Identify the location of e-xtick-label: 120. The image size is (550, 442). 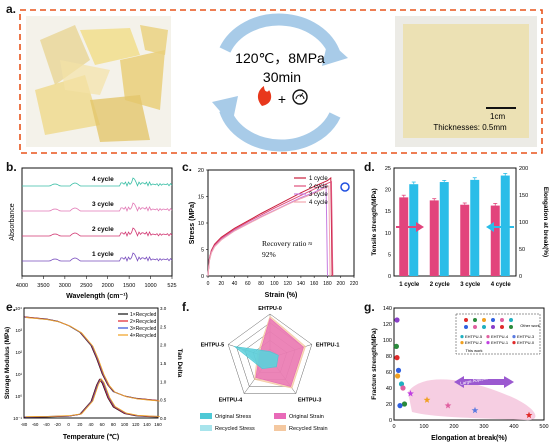
(136, 424).